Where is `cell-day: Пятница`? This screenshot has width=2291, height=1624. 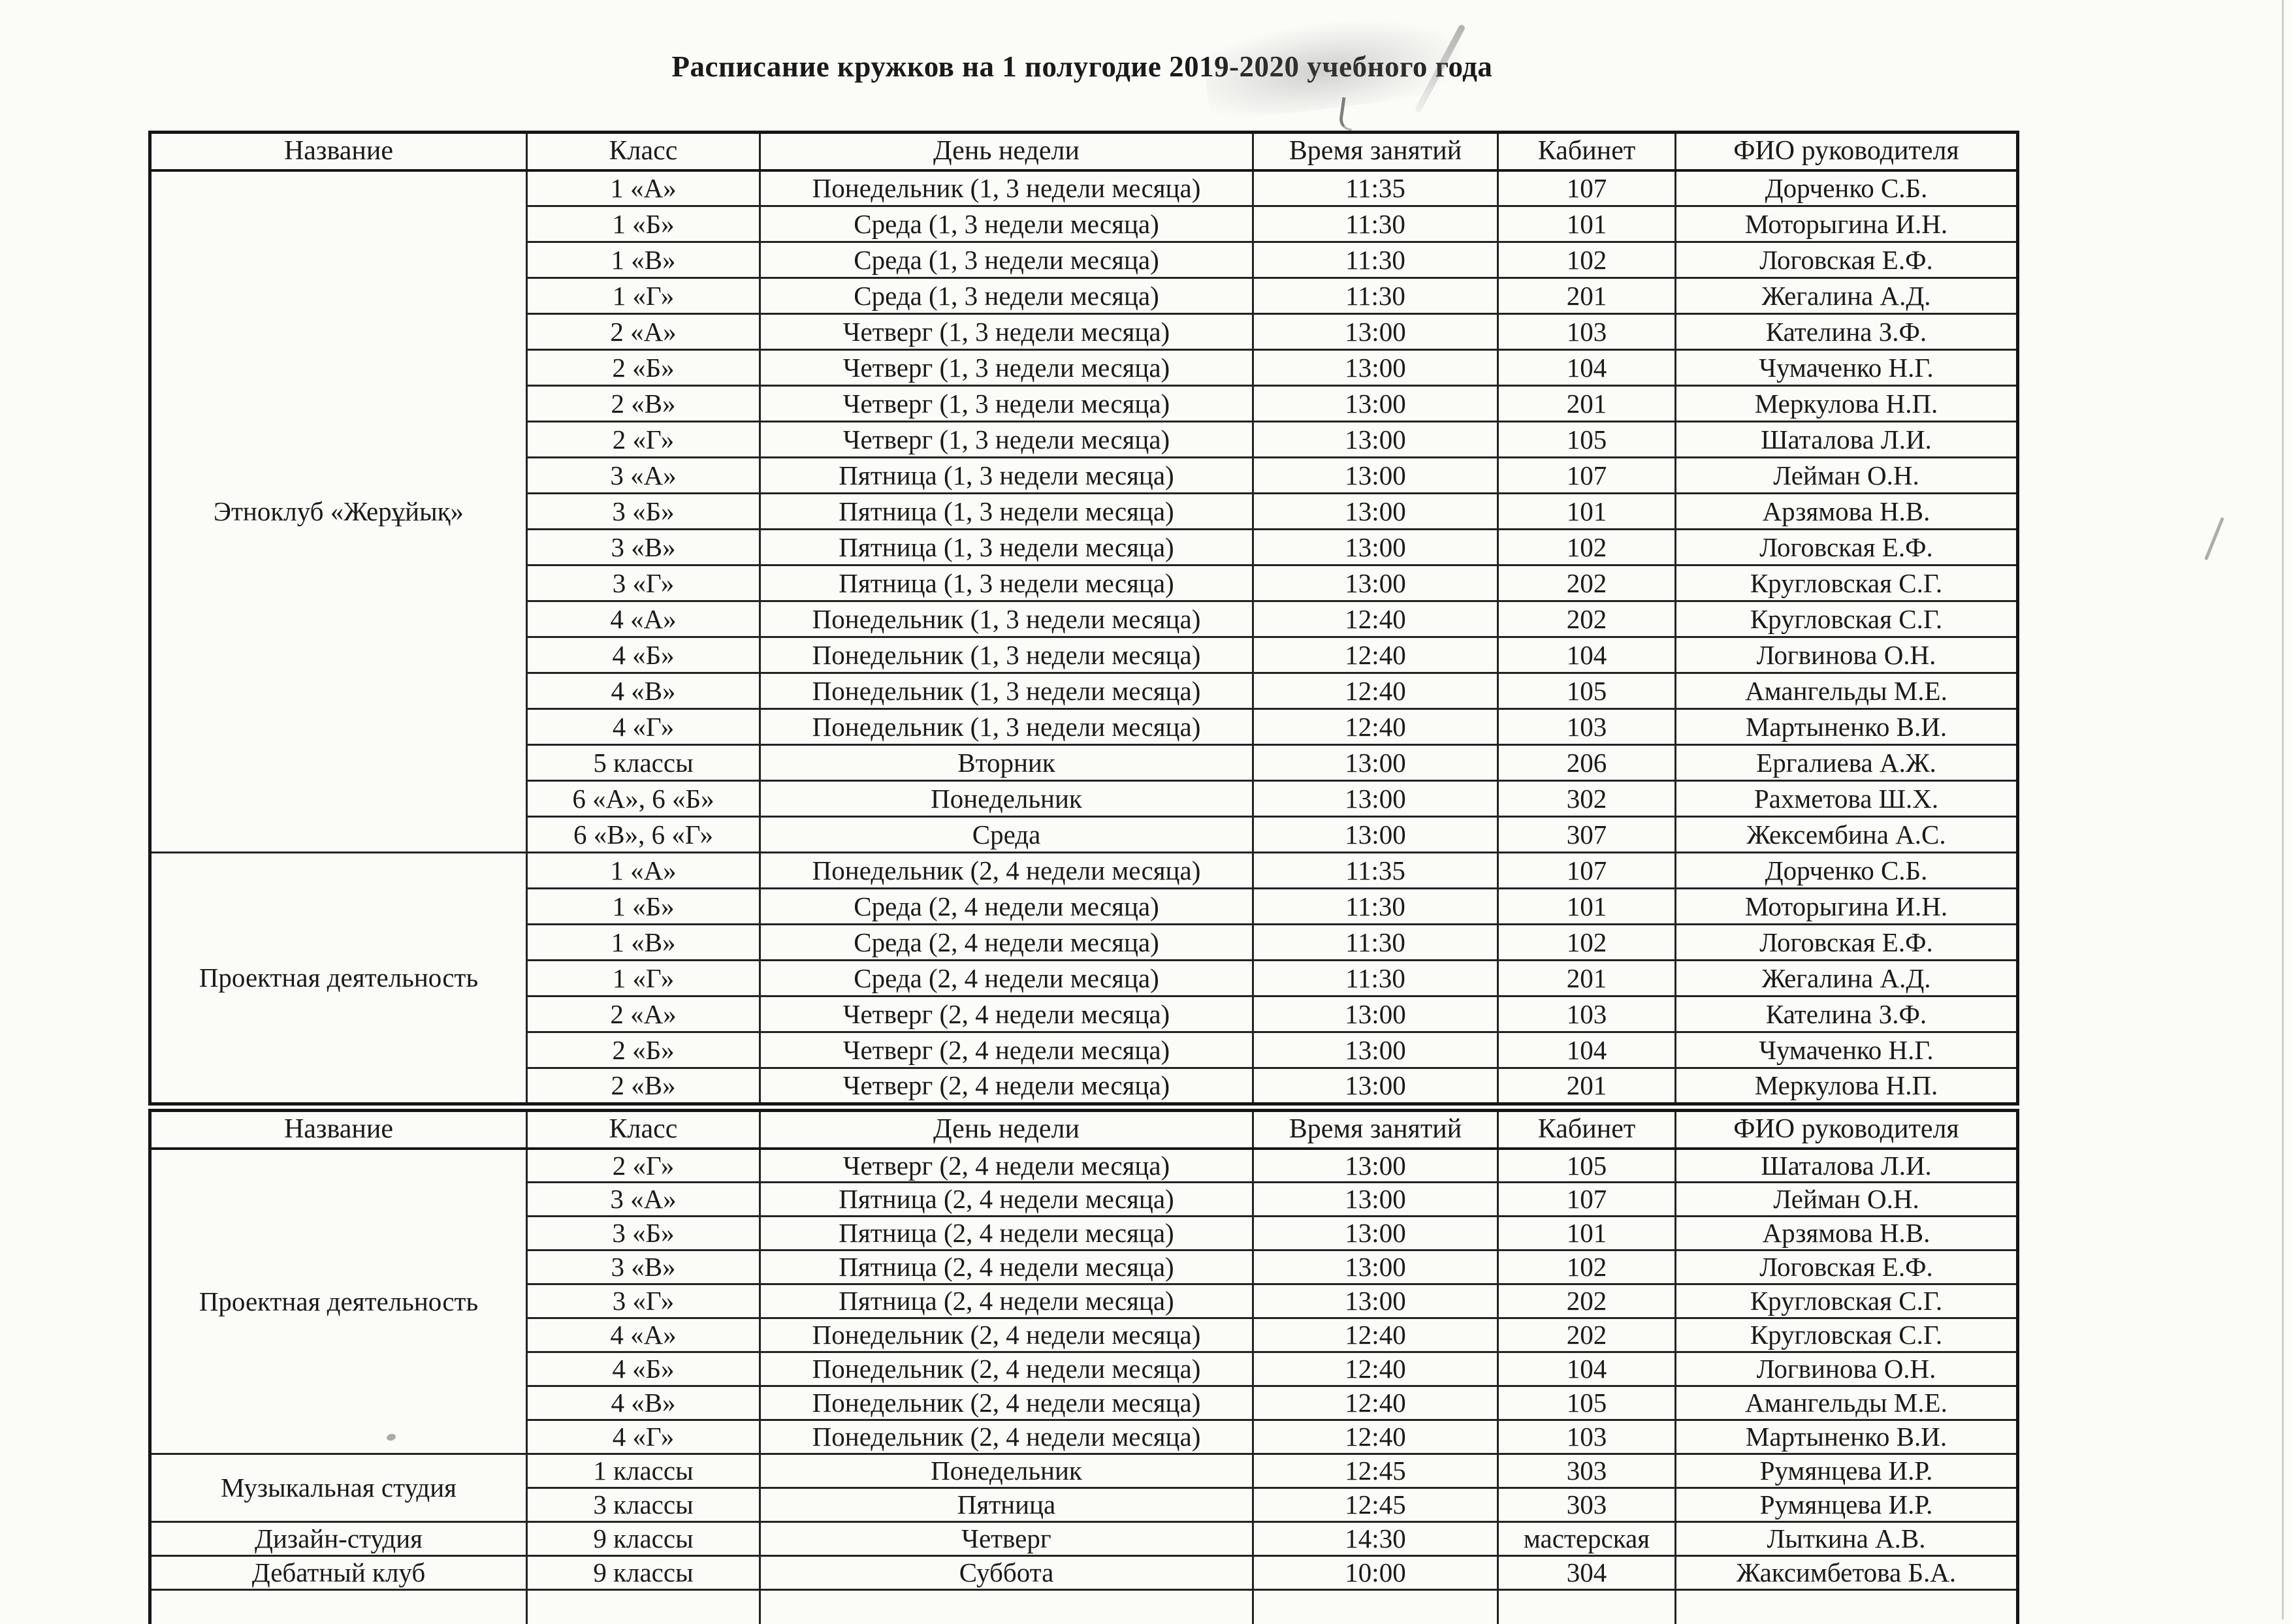
cell-day: Пятница is located at coordinates (1006, 1505).